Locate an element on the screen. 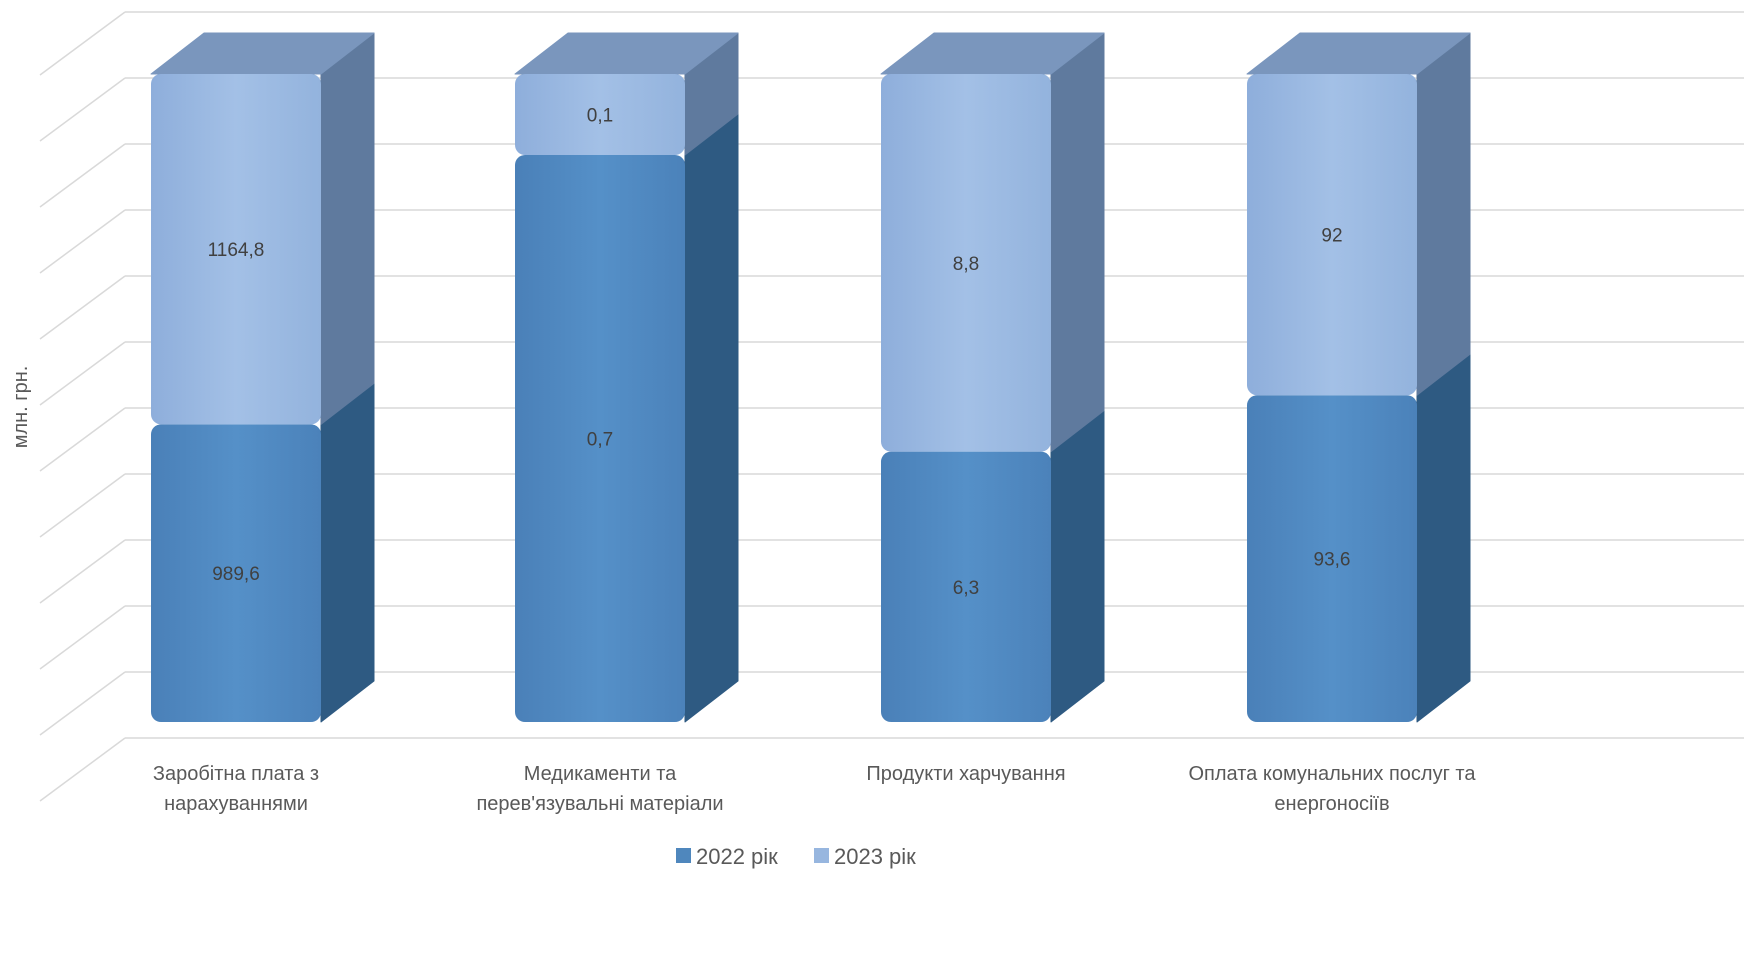 Image resolution: width=1744 pixels, height=969 pixels. y-axis-label: млн. грн. is located at coordinates (21, 407).